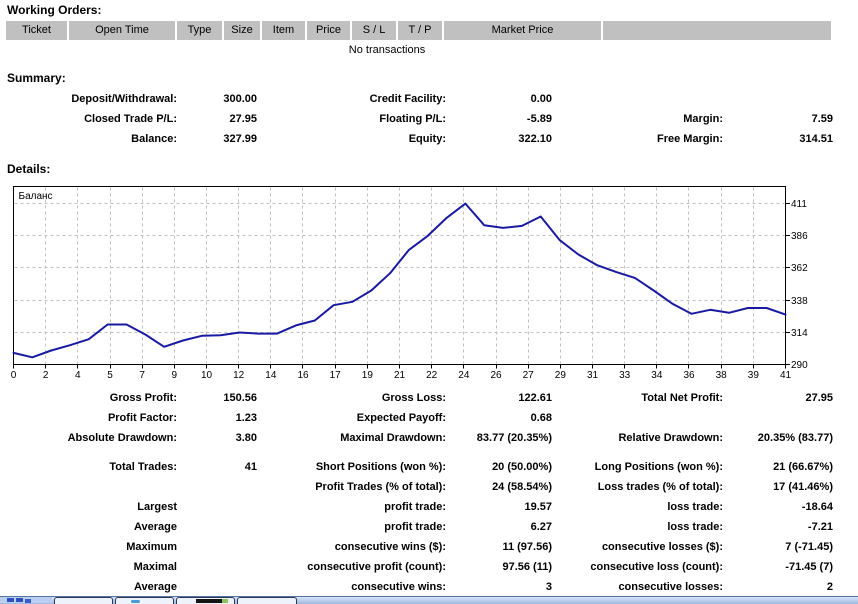 Image resolution: width=858 pixels, height=604 pixels. Describe the element at coordinates (799, 236) in the screenshot. I see `svg-text: 386` at that location.